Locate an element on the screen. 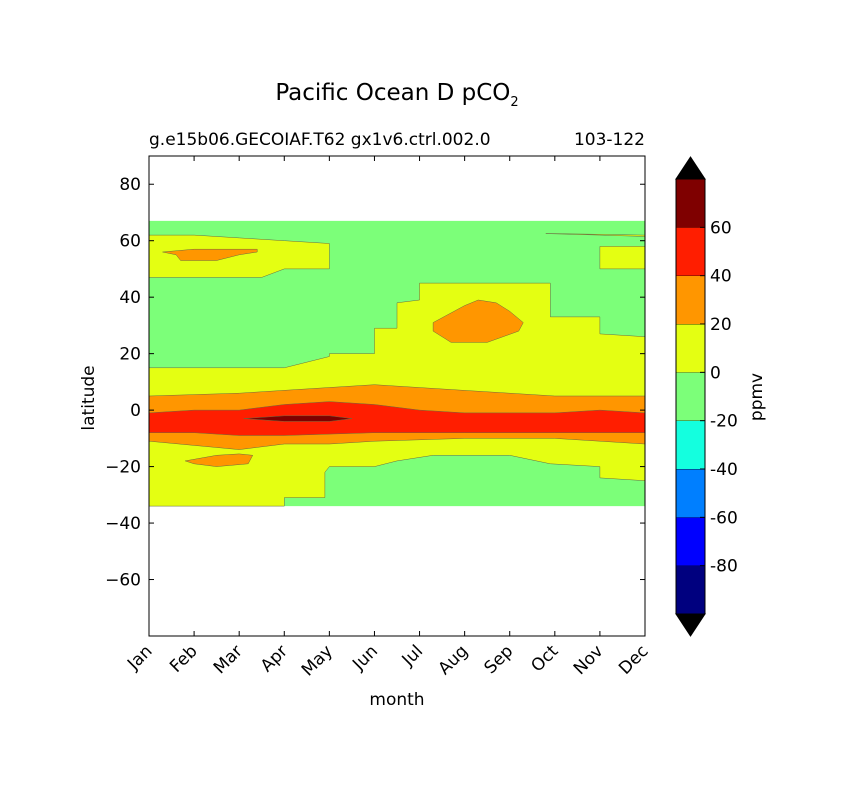  x-tick-label: Dec is located at coordinates (633, 659).